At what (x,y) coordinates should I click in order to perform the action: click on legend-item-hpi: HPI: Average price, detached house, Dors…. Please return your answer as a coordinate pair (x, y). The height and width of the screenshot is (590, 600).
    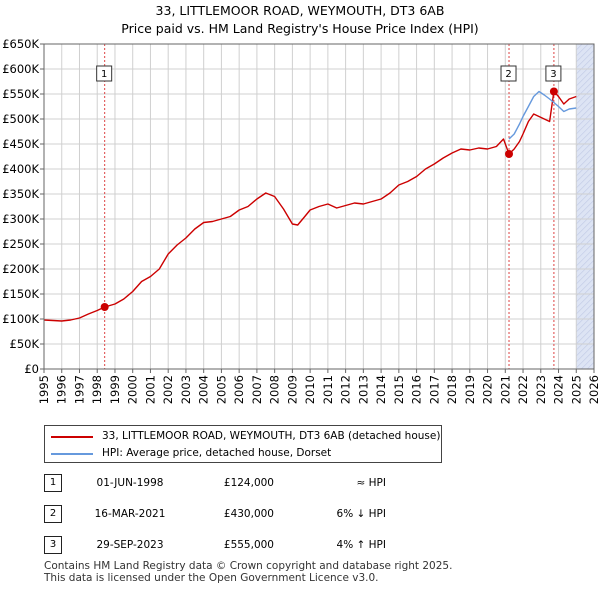
    Looking at the image, I should click on (242, 453).